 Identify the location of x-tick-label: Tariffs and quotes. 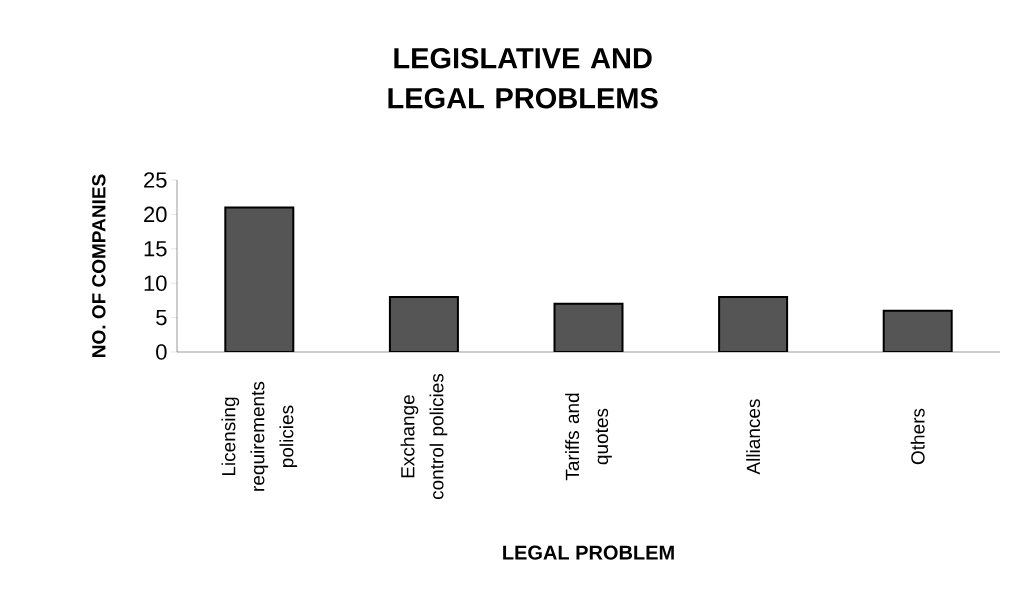
(588, 437).